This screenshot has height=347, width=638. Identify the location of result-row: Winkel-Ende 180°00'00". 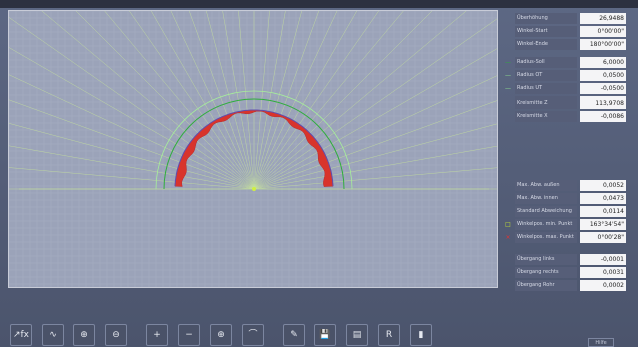
(566, 45).